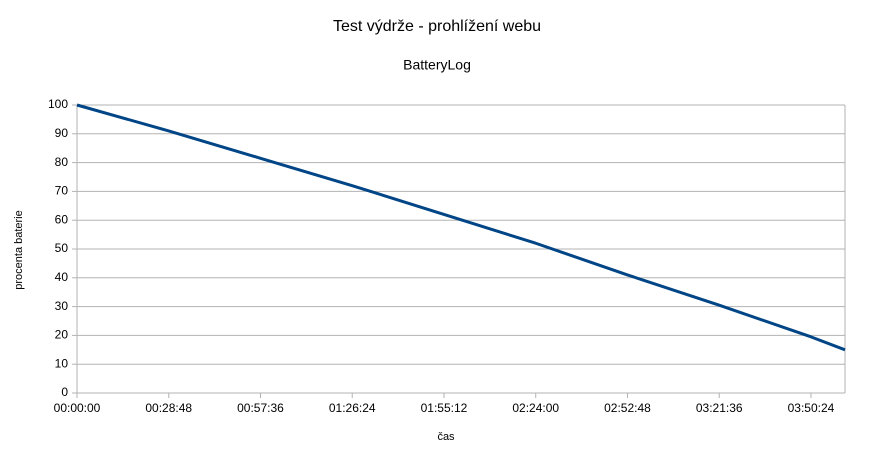  What do you see at coordinates (719, 408) in the screenshot?
I see `x-tick-label: 03:21:36` at bounding box center [719, 408].